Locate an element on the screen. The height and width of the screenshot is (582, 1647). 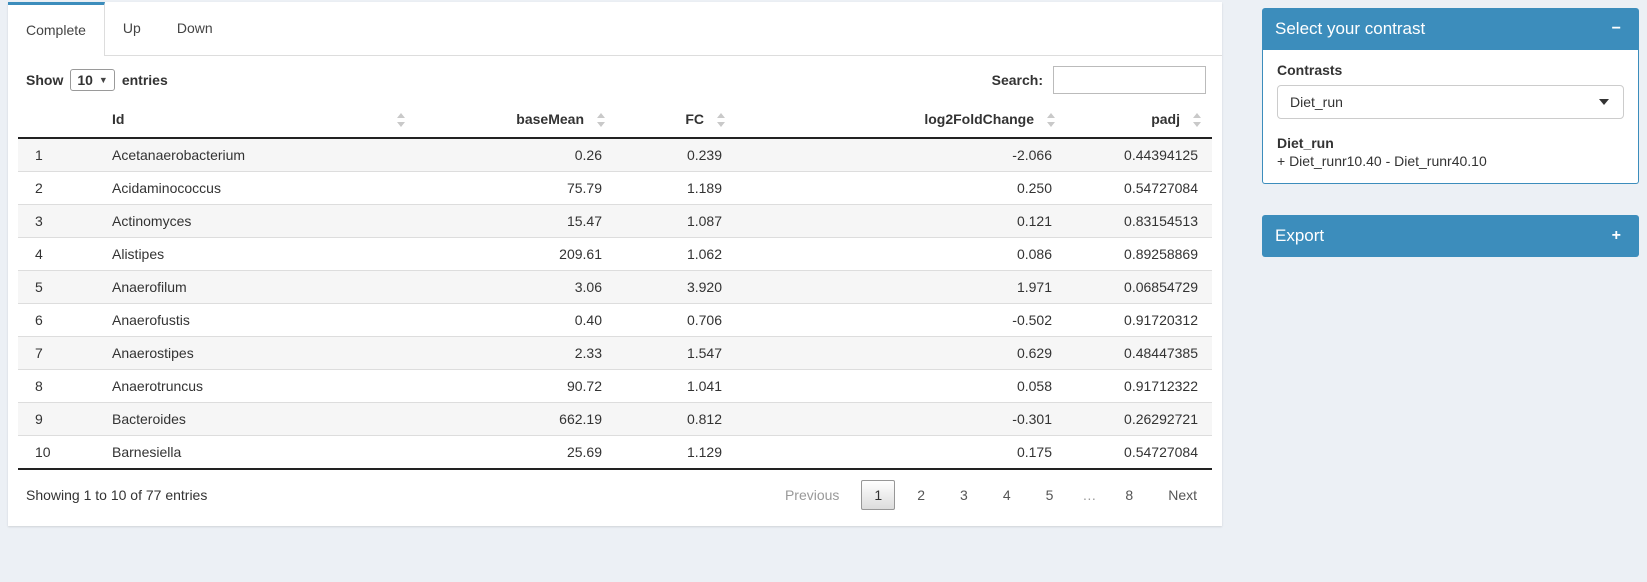
table-row: 7 Anaerostipes 2.33 1.547 0.629 0.48447385 is located at coordinates (615, 353).